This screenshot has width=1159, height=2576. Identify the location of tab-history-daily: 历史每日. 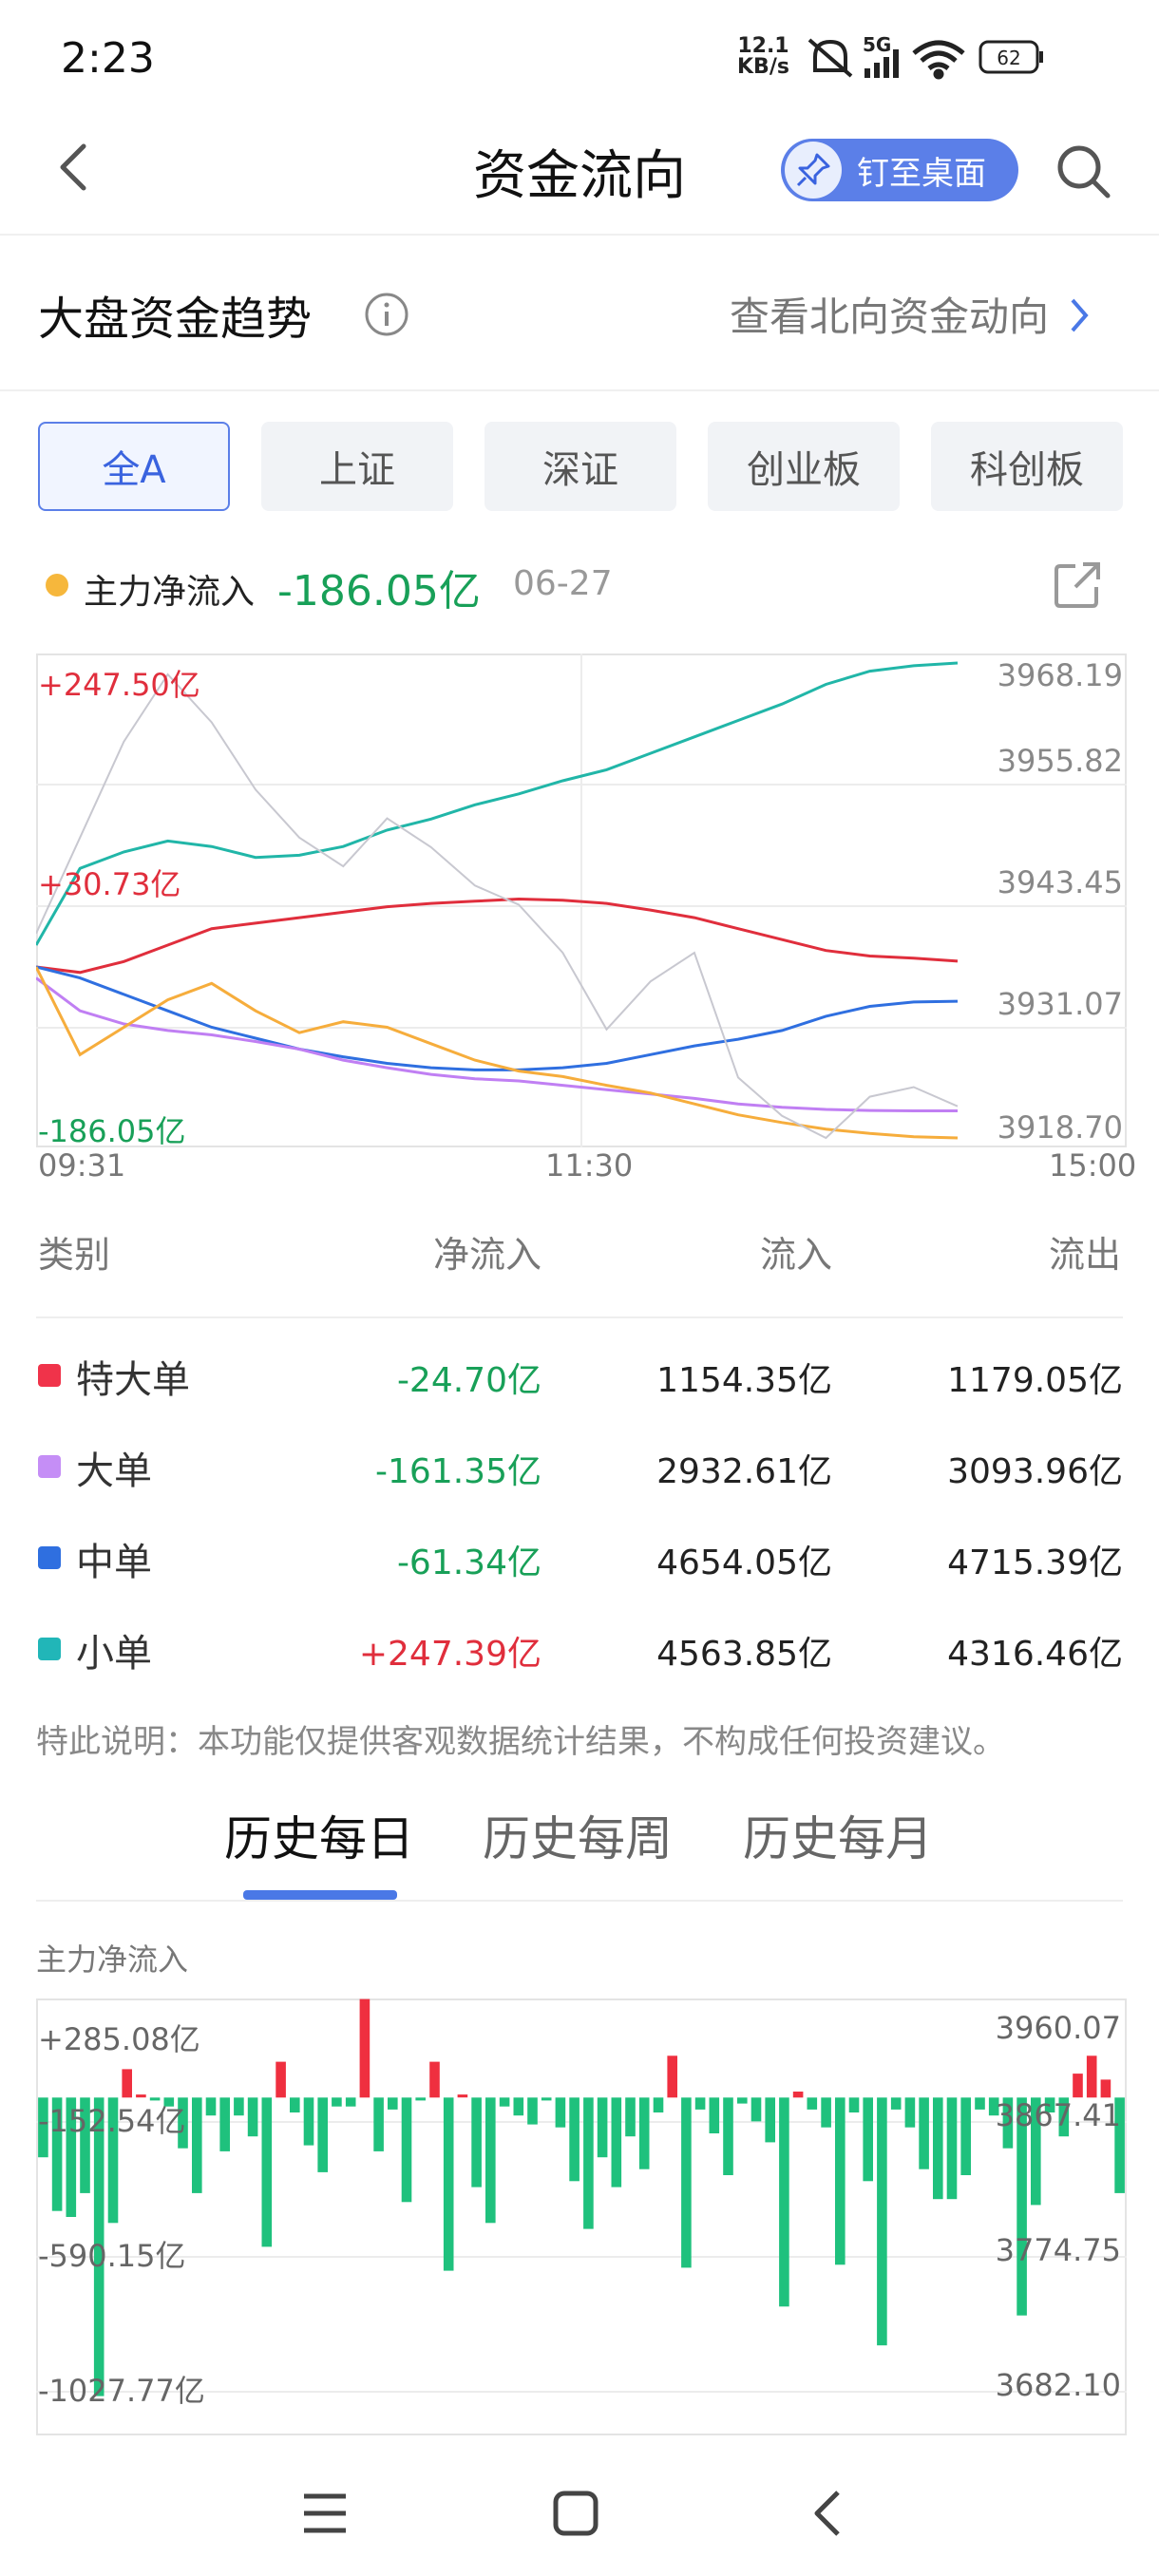
(319, 1838).